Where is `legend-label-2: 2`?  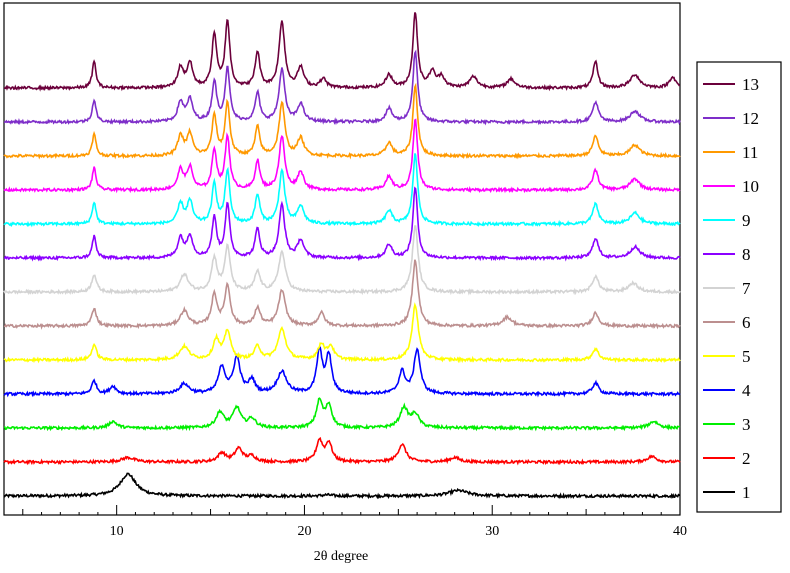
legend-label-2: 2 is located at coordinates (746, 458).